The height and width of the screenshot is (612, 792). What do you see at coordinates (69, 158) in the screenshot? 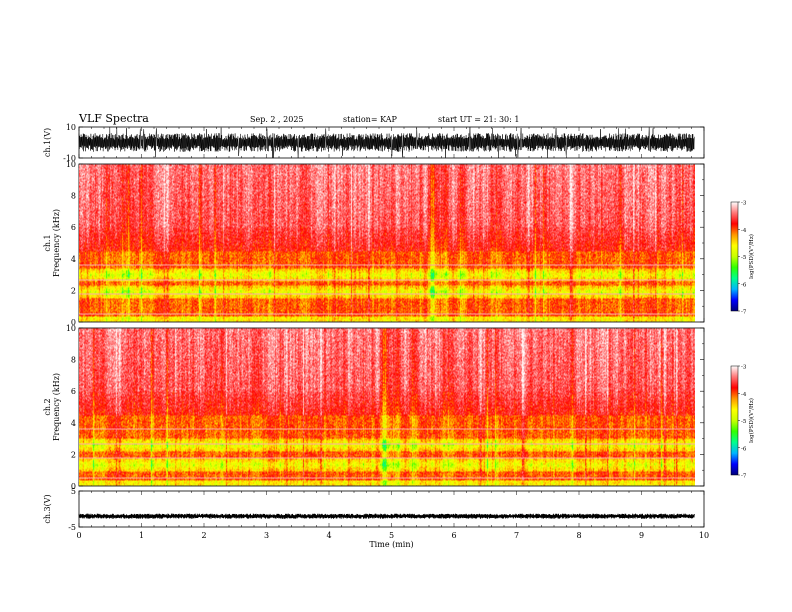
I see `y-tick-label: -10` at bounding box center [69, 158].